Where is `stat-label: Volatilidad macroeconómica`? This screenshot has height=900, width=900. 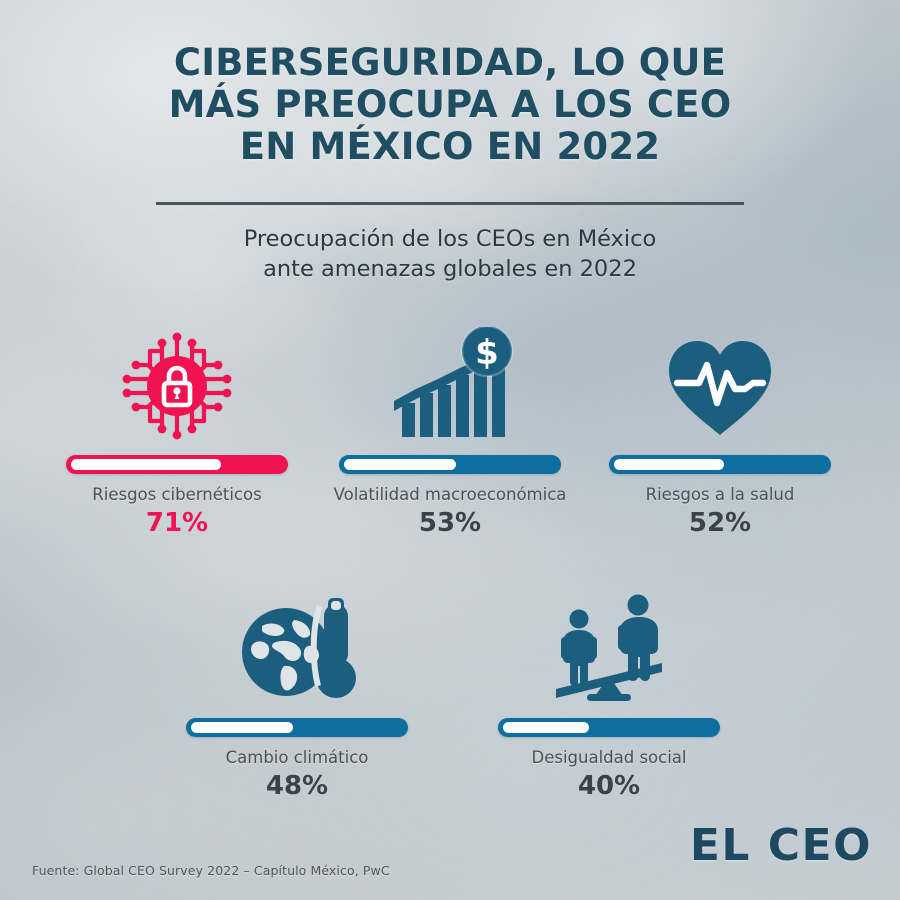
stat-label: Volatilidad macroeconómica is located at coordinates (450, 494).